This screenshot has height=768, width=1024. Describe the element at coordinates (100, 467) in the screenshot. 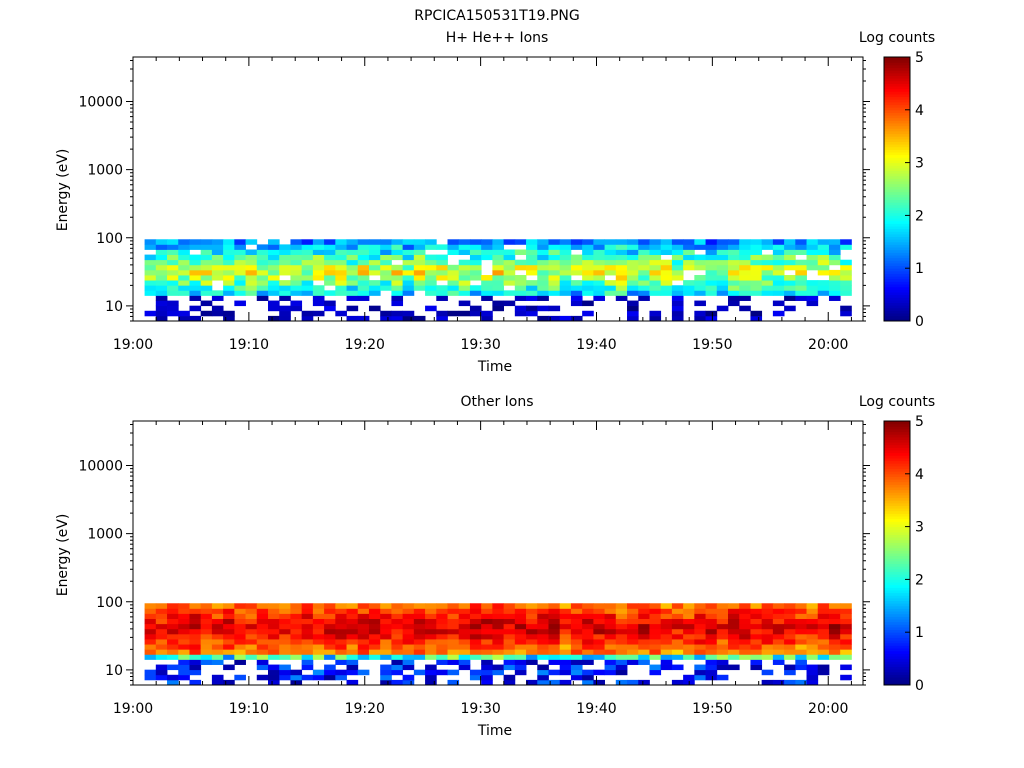

I see `y-tick-label: 10000` at that location.